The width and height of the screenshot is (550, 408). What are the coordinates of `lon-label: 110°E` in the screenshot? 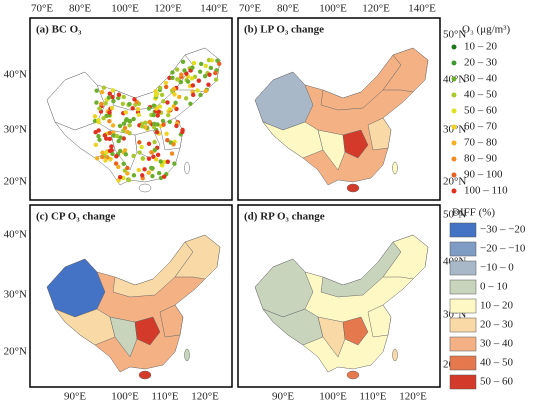 It's located at (372, 397).